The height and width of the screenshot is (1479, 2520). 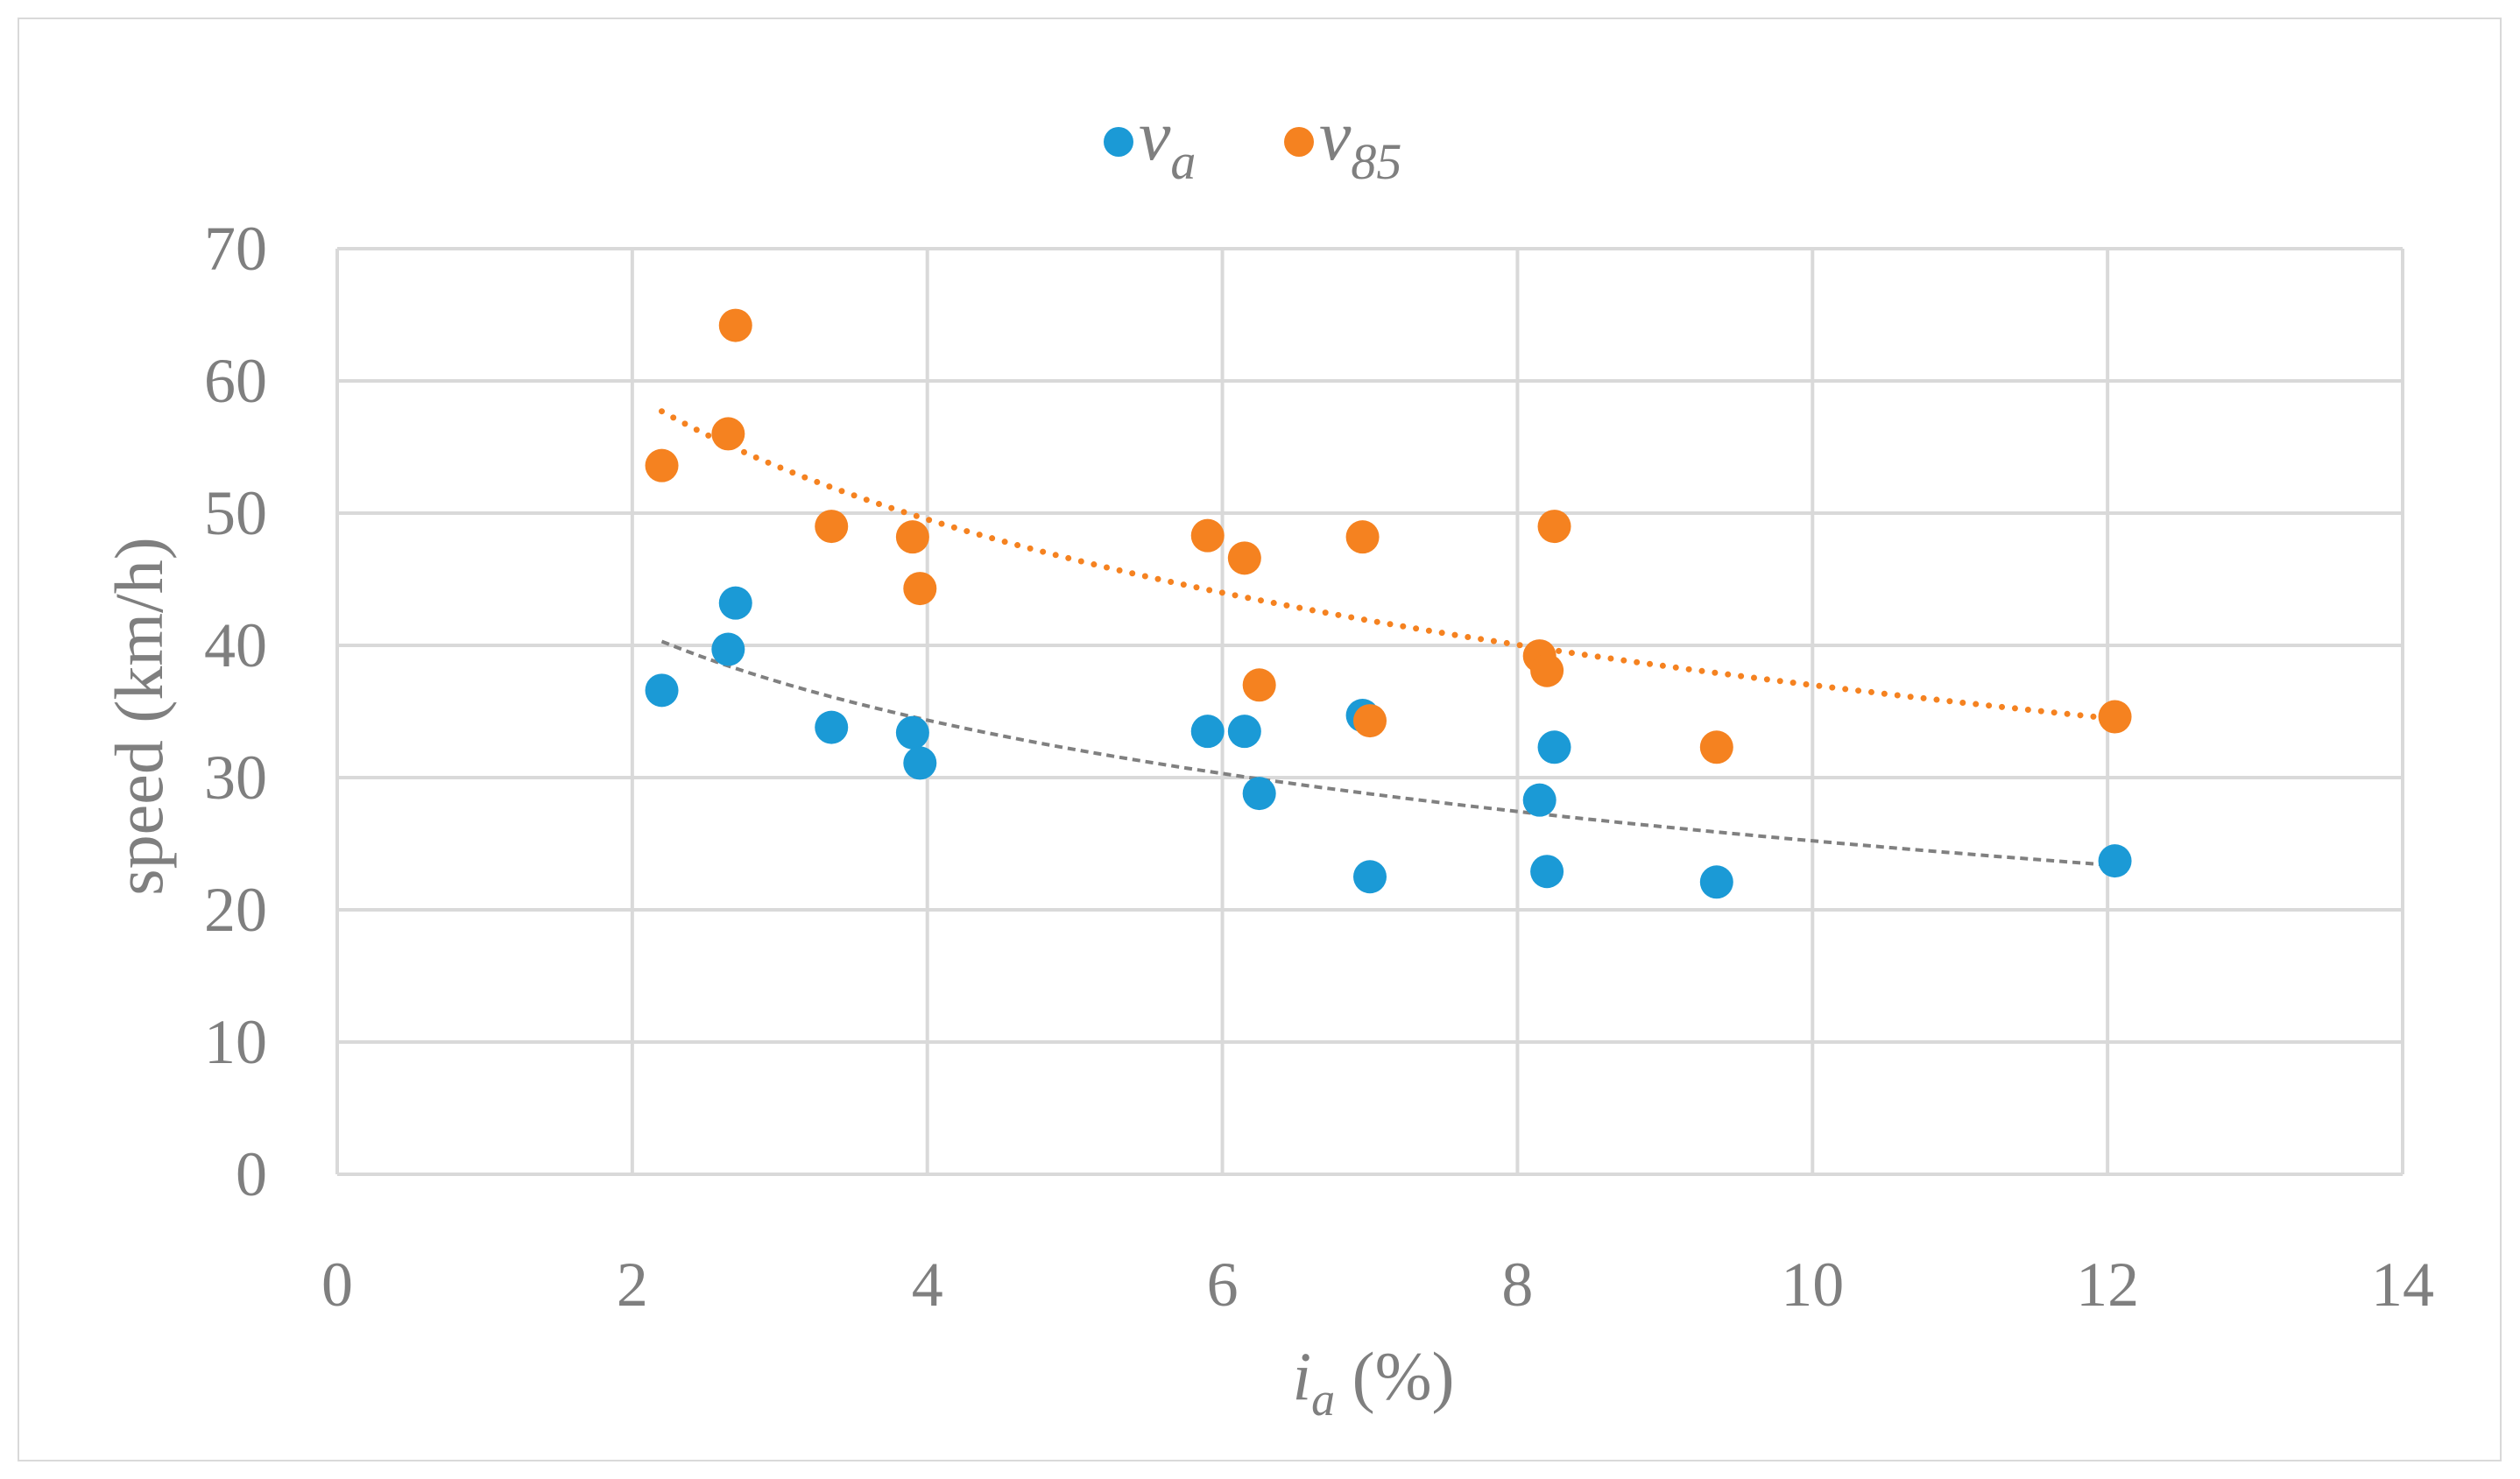 I want to click on x-tick-label: 12, so click(x=2107, y=1285).